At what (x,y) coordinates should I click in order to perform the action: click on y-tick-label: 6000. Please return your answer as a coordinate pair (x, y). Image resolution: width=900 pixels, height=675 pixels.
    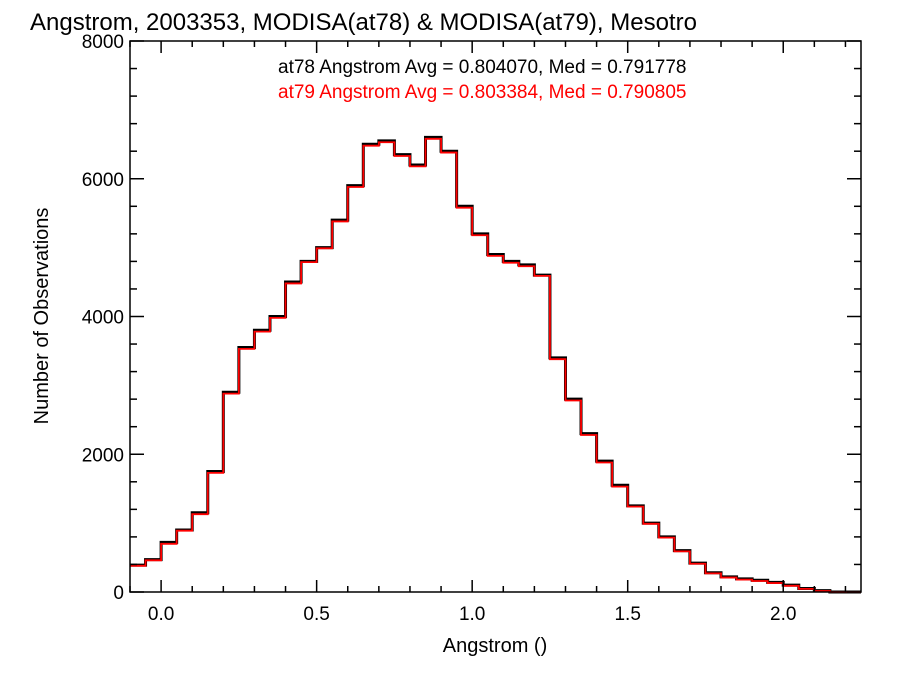
    Looking at the image, I should click on (103, 180).